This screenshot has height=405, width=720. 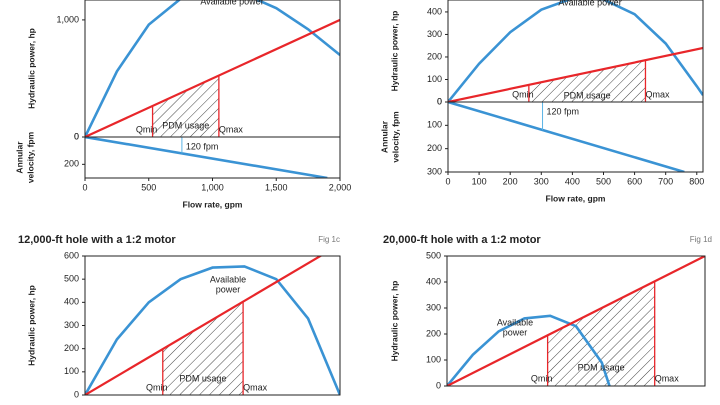 I want to click on available-power-label: power, so click(x=515, y=332).